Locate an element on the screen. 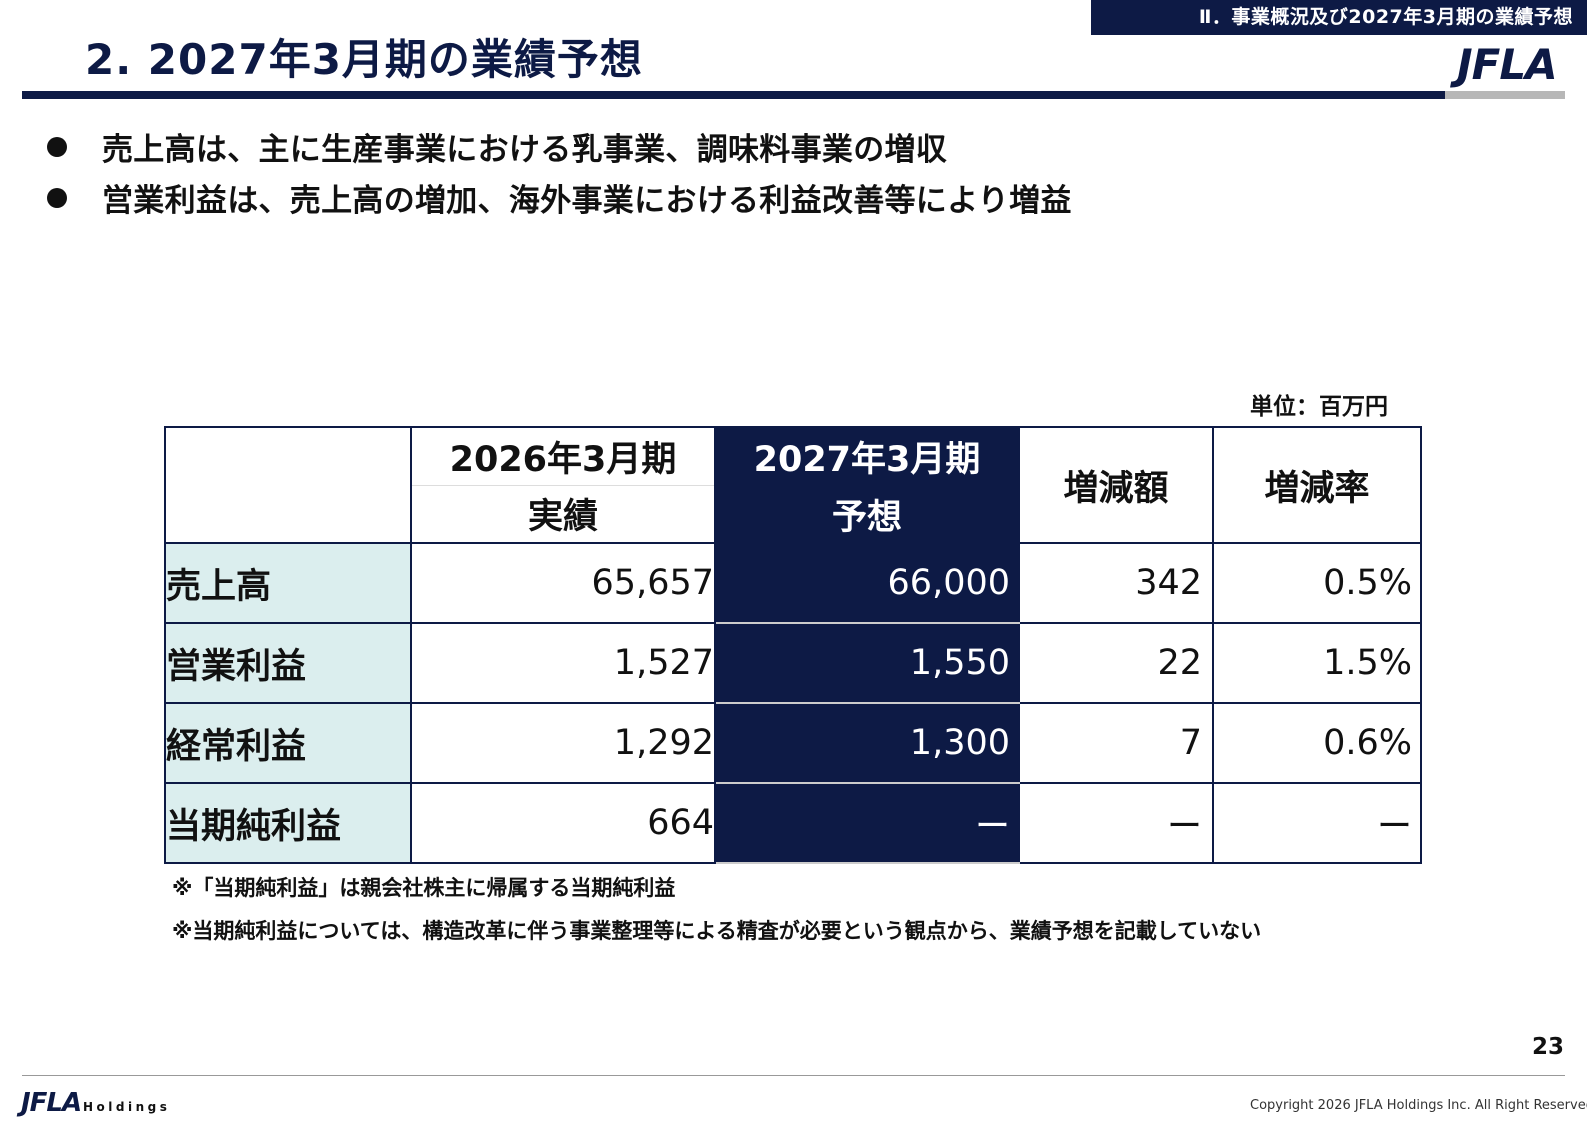 The image size is (1587, 1134). footnote: ※「当期純利益」は親会社株主に帰属する当期純利益 is located at coordinates (424, 888).